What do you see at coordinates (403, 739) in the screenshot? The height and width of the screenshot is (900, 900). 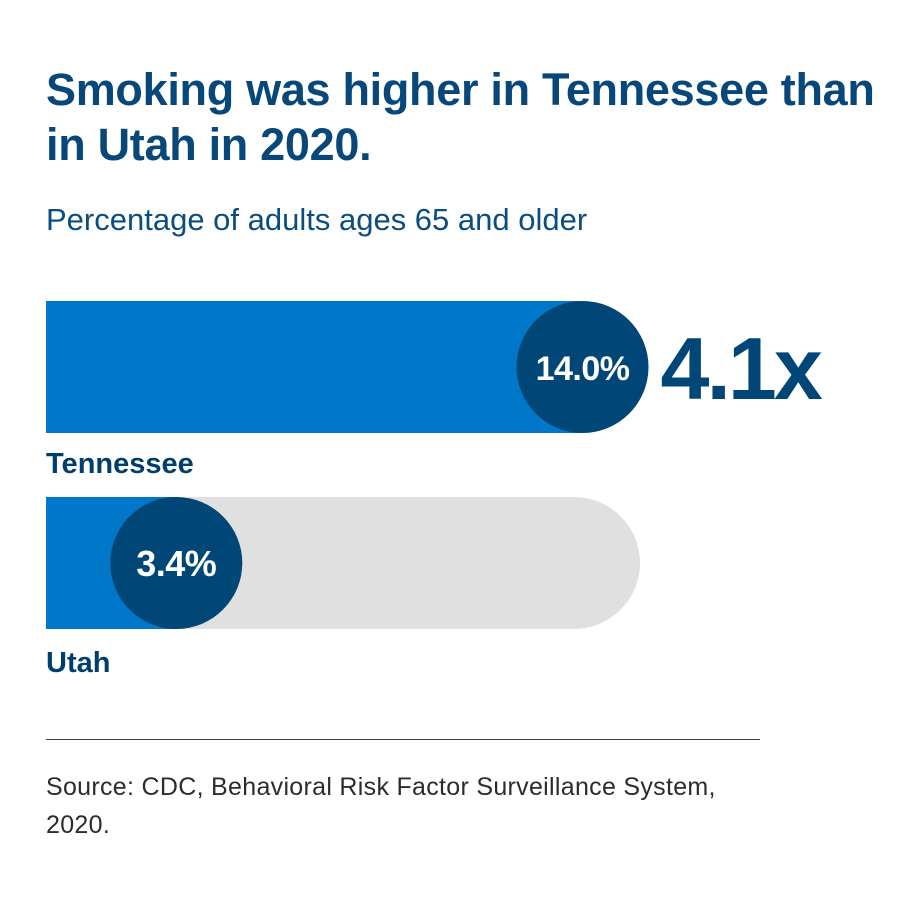 I see `source-divider` at bounding box center [403, 739].